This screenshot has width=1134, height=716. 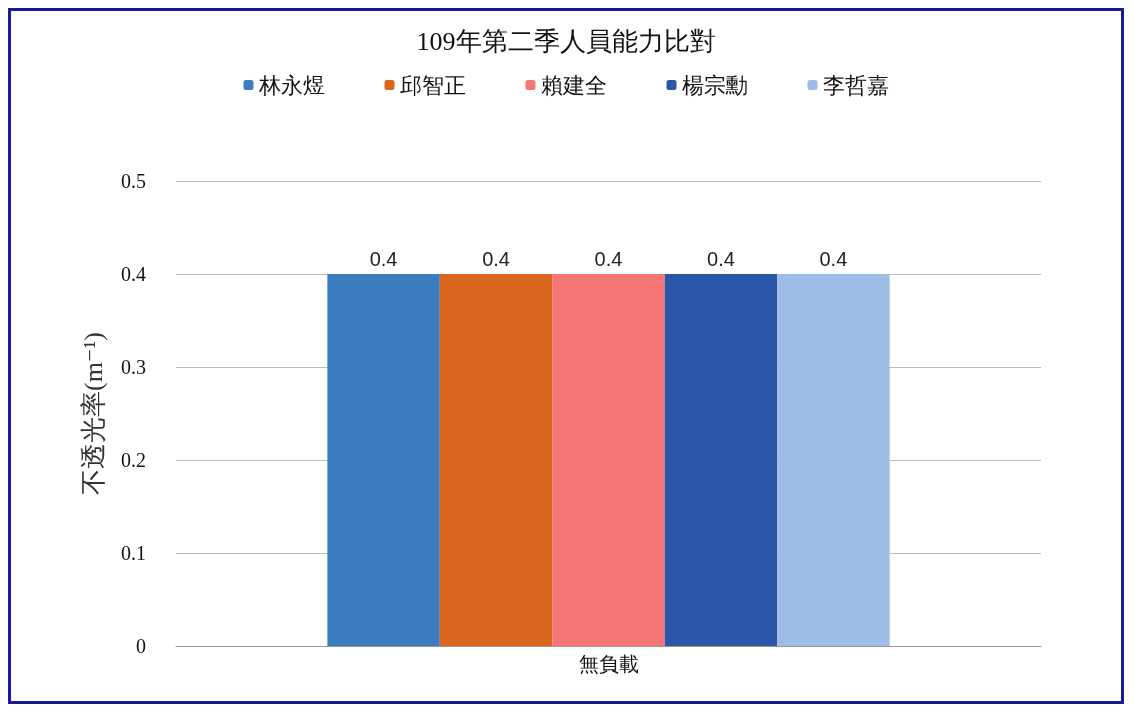 I want to click on legend-label: 楊宗勳, so click(x=714, y=85).